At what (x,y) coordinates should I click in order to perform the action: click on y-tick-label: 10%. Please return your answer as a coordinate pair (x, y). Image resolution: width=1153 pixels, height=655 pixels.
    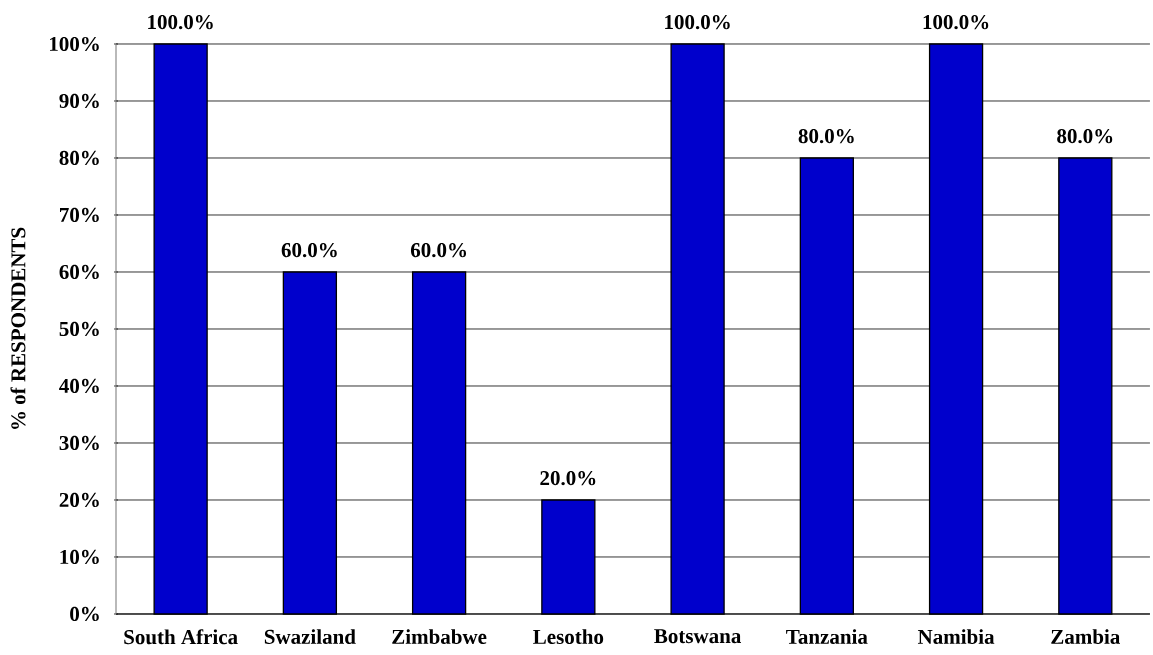
    Looking at the image, I should click on (79, 557).